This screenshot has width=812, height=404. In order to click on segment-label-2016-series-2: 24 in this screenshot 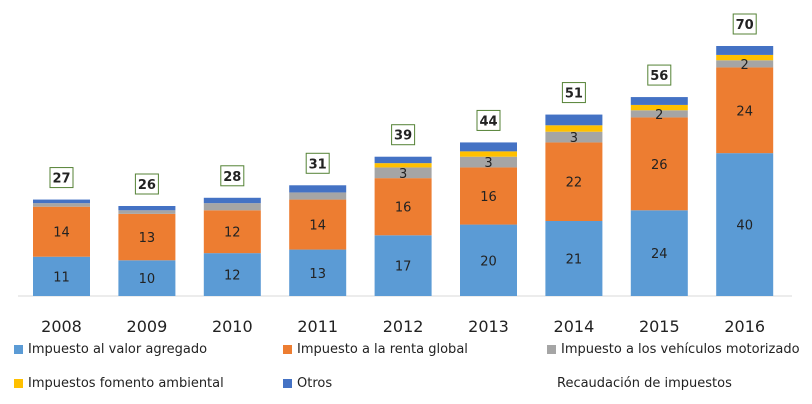, I will do `click(744, 111)`.